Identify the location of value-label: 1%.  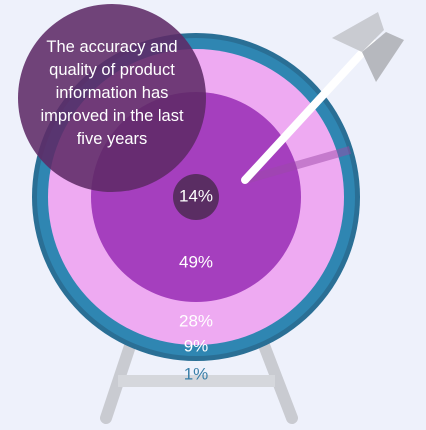
(196, 373).